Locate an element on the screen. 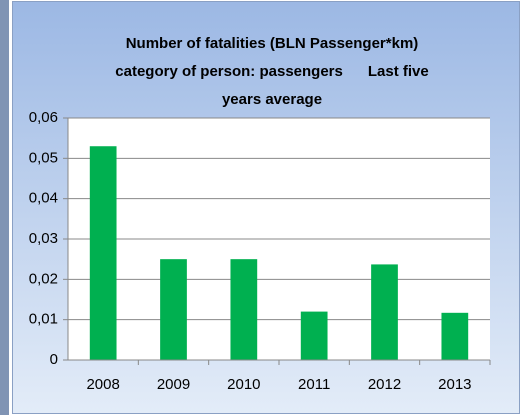  side-border is located at coordinates (4, 207).